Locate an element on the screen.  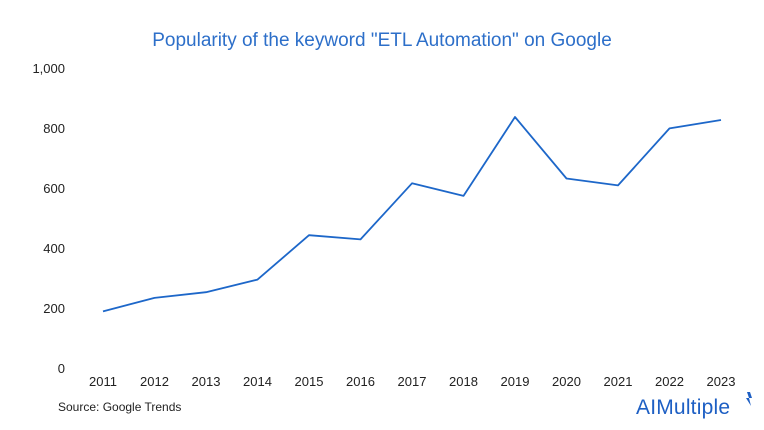
x-tick-label: 2012 is located at coordinates (154, 381).